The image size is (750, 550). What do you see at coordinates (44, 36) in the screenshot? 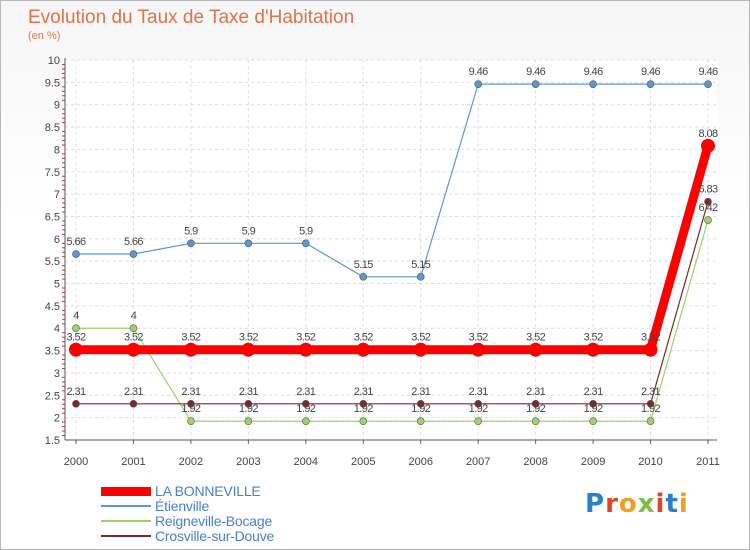
I see `chart-subtitle: (en %)` at bounding box center [44, 36].